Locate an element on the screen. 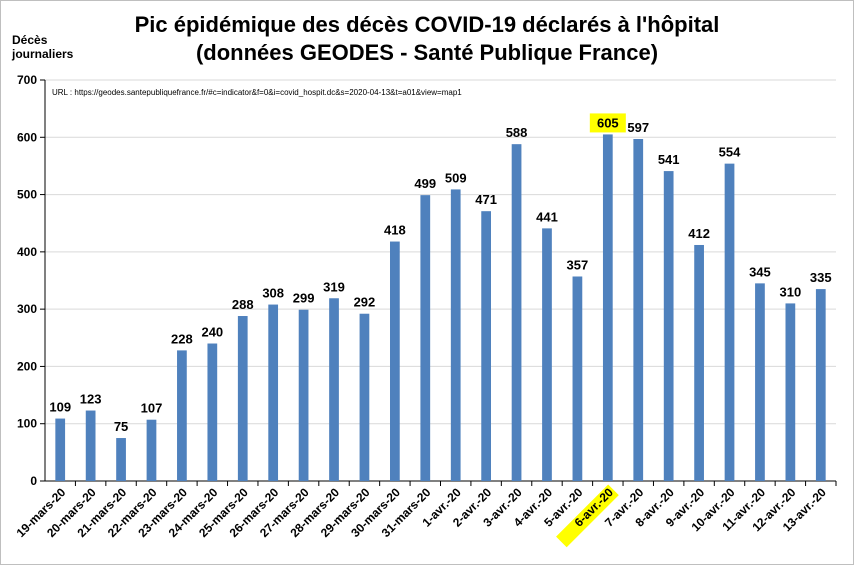 This screenshot has height=565, width=854. value-label: 345 is located at coordinates (760, 271).